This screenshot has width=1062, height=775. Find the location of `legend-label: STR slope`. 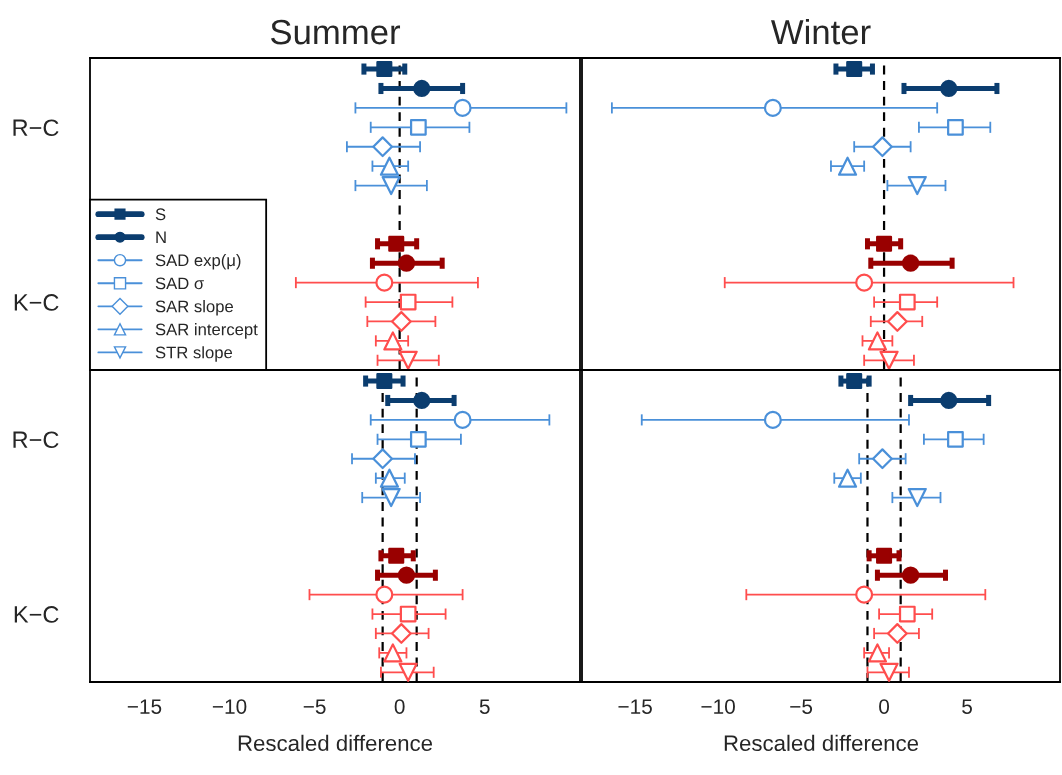

legend-label: STR slope is located at coordinates (194, 354).